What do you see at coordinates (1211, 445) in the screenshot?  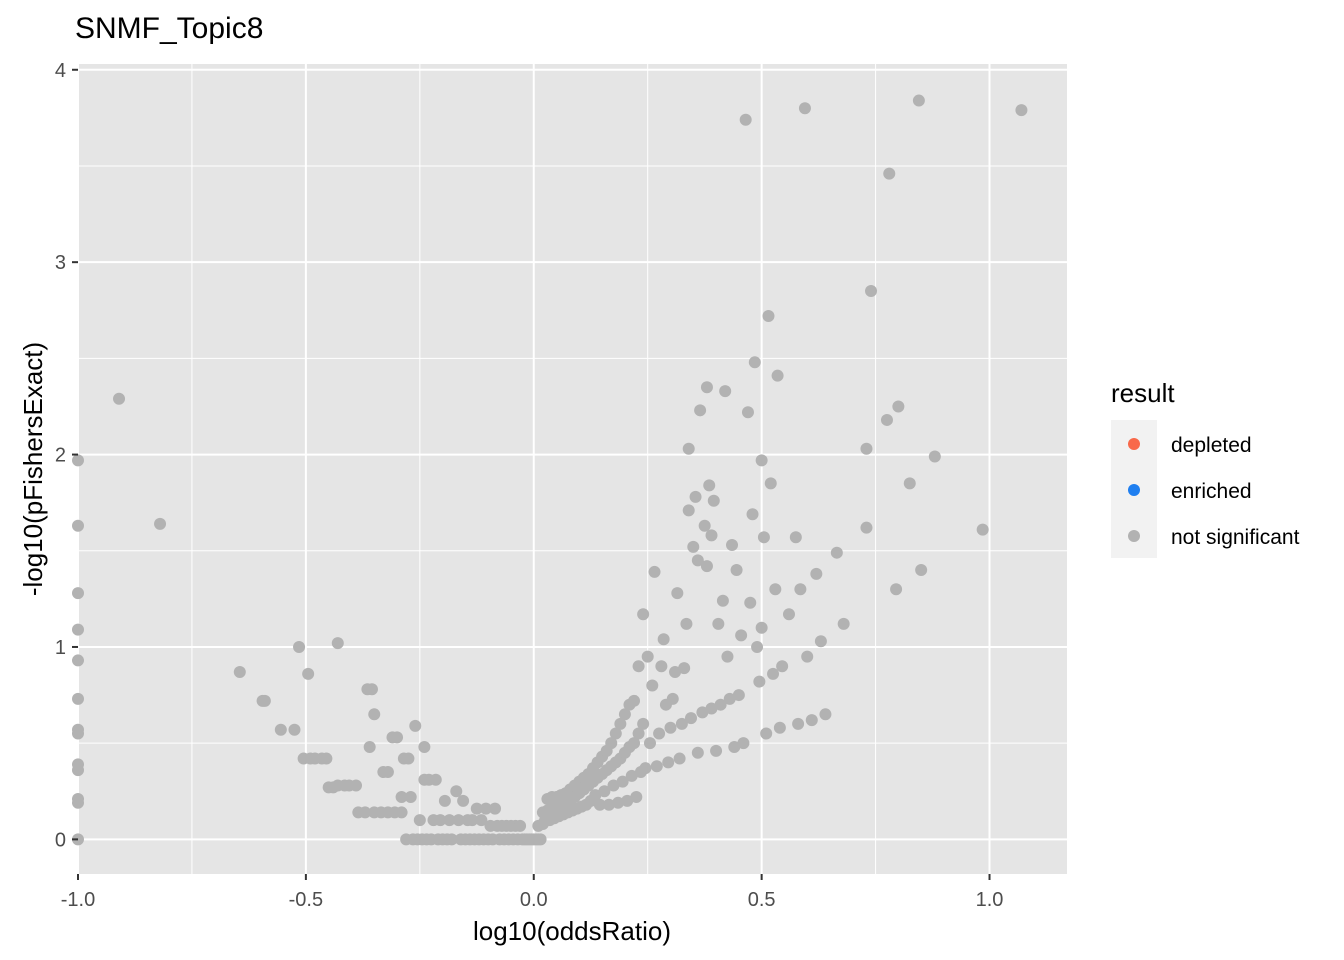 I see `legend-label: depleted` at bounding box center [1211, 445].